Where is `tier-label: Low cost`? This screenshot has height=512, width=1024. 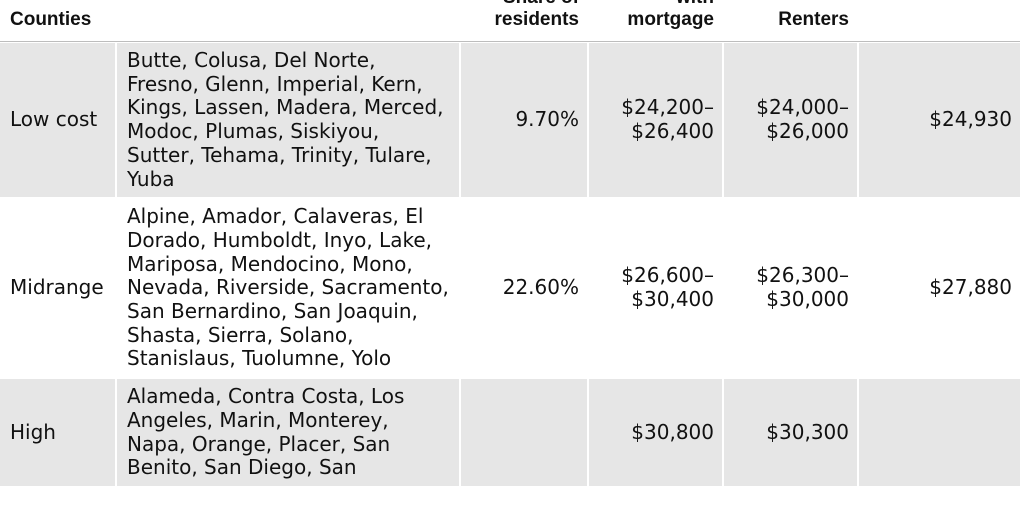
tier-label: Low cost is located at coordinates (57, 120).